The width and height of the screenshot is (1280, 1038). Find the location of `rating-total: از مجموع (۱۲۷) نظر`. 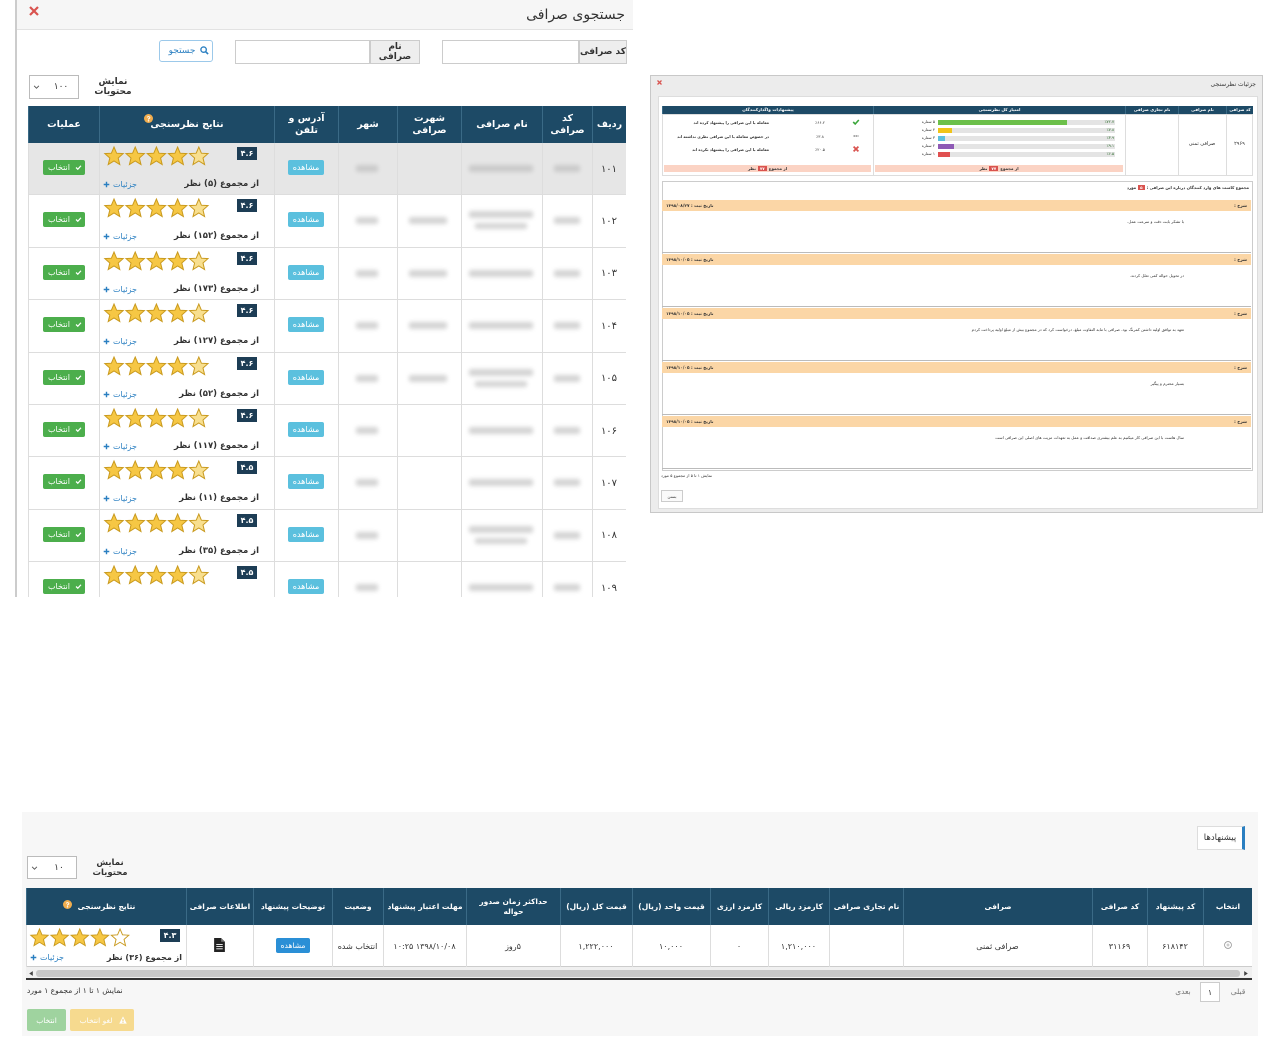

rating-total: از مجموع (۱۲۷) نظر is located at coordinates (216, 341).